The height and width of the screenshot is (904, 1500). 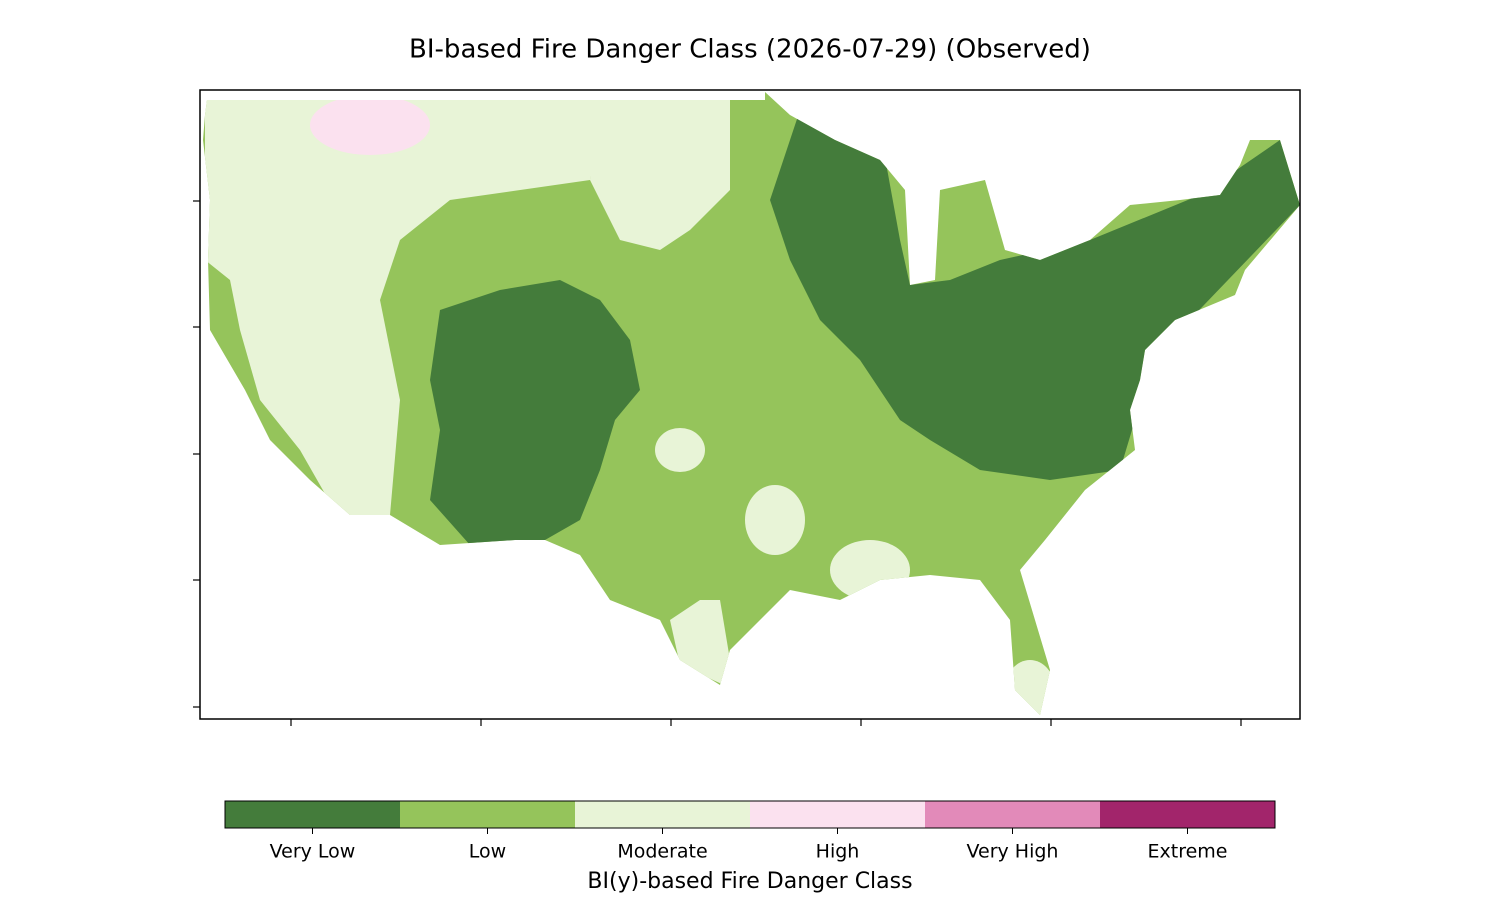 I want to click on colorbar-class-label: Very Low, so click(x=313, y=852).